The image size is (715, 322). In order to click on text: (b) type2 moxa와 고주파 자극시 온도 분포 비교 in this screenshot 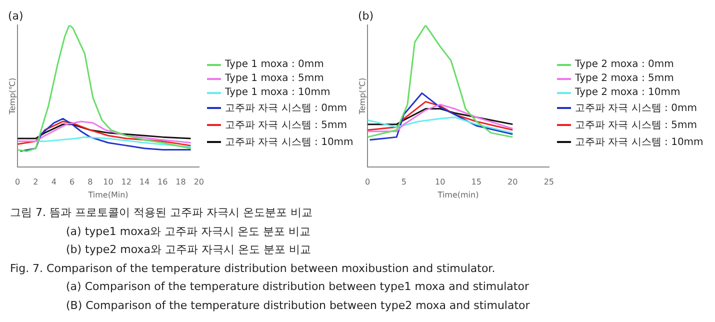, I will do `click(188, 250)`.